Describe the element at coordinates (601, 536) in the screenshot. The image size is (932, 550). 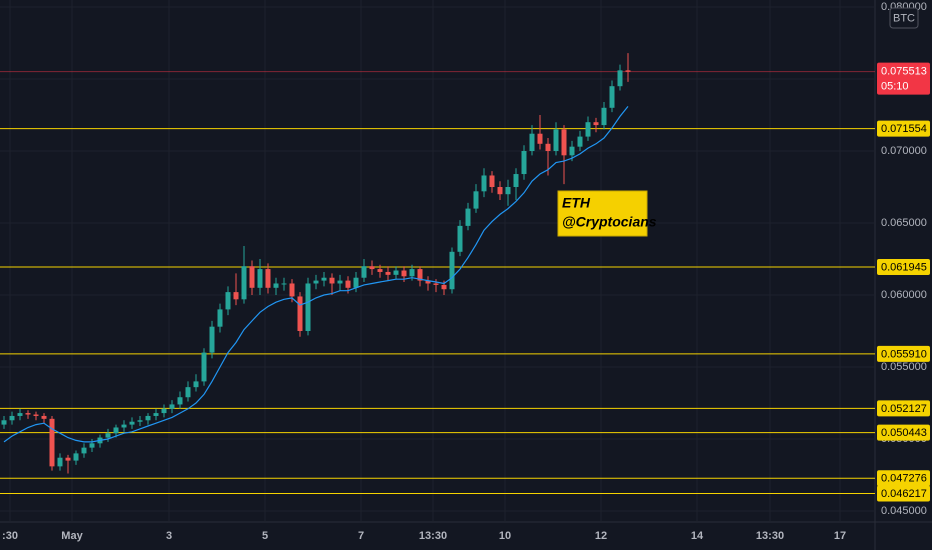
I see `x-tick-label: 12` at that location.